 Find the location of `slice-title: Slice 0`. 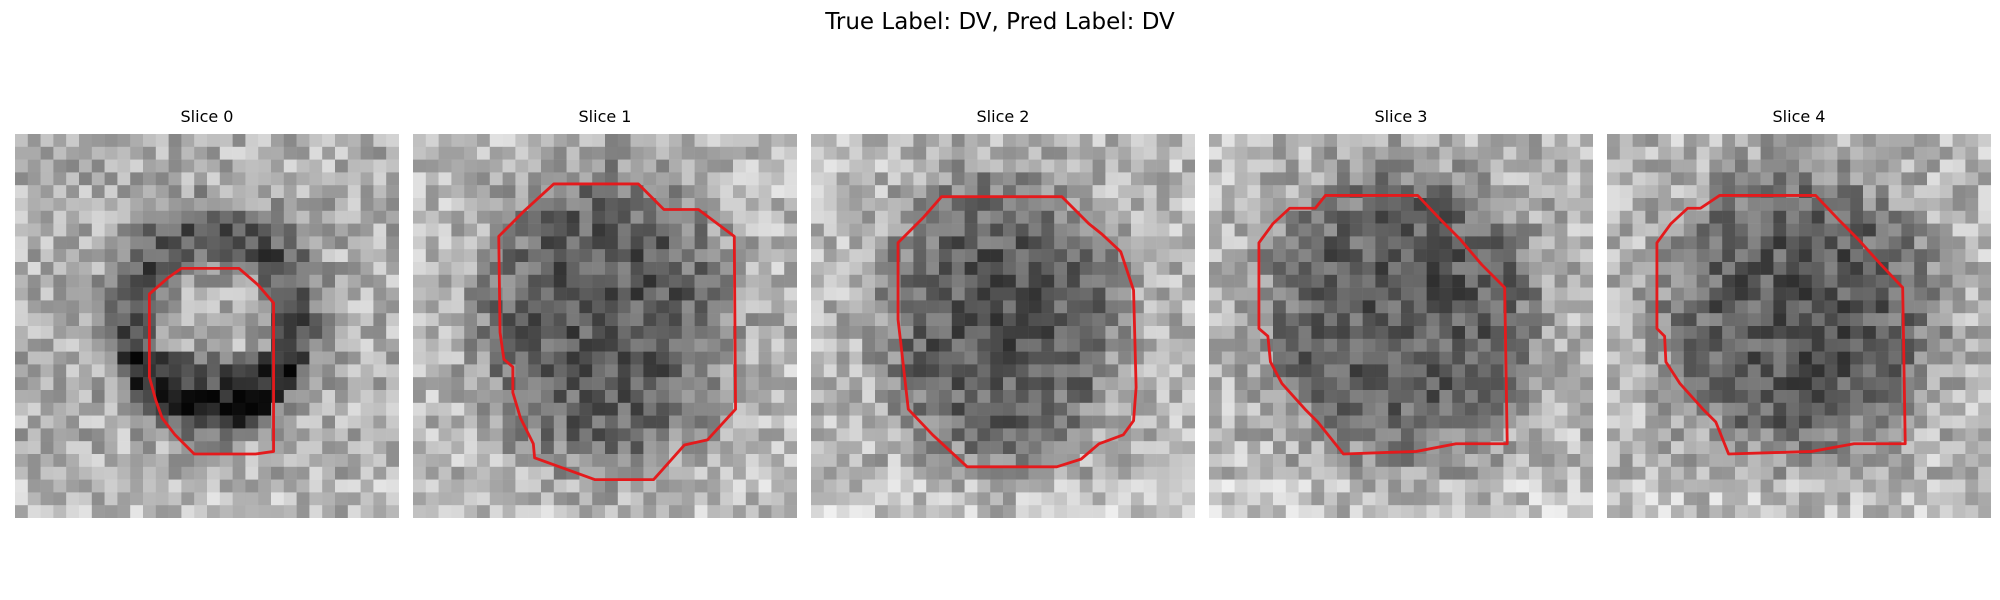

slice-title: Slice 0 is located at coordinates (207, 116).